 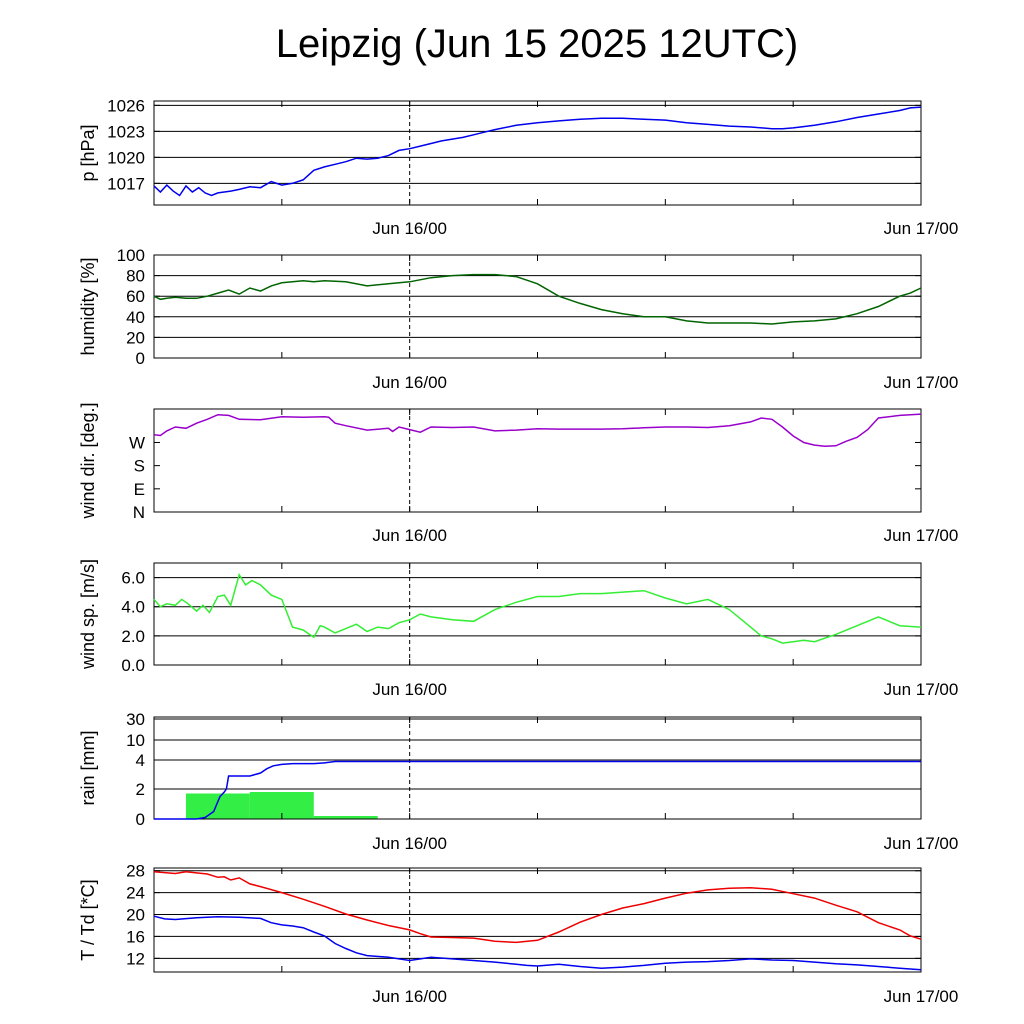 I want to click on y-tick-label: 2, so click(x=140, y=789).